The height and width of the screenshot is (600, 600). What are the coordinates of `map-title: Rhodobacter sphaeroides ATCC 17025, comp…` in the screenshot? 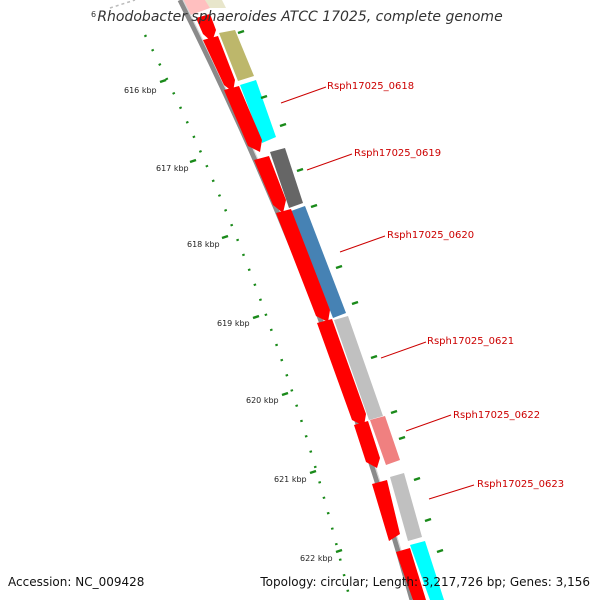 It's located at (300, 17).